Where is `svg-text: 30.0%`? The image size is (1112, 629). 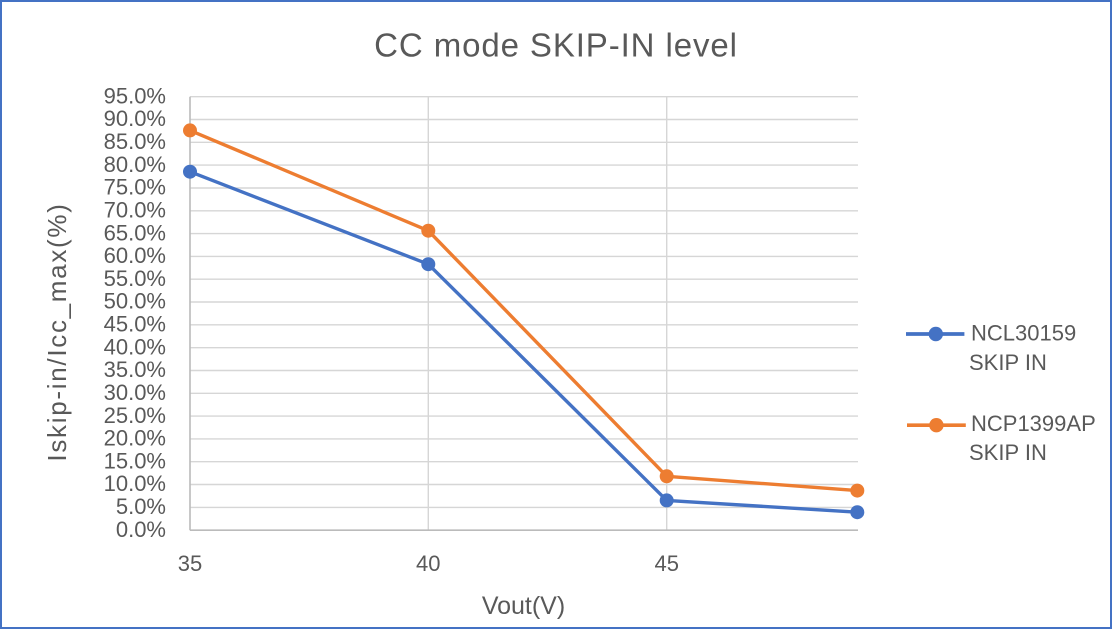
svg-text: 30.0% is located at coordinates (135, 392).